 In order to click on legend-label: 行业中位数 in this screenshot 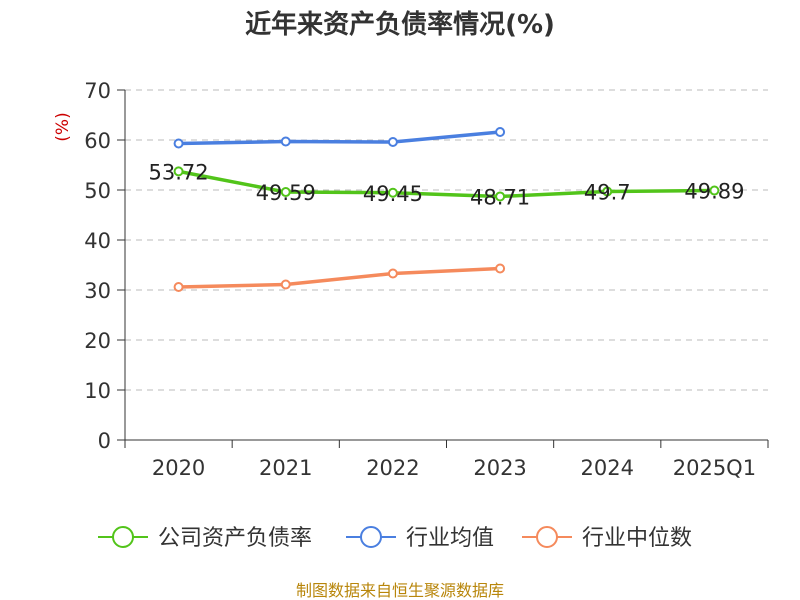, I will do `click(637, 538)`.